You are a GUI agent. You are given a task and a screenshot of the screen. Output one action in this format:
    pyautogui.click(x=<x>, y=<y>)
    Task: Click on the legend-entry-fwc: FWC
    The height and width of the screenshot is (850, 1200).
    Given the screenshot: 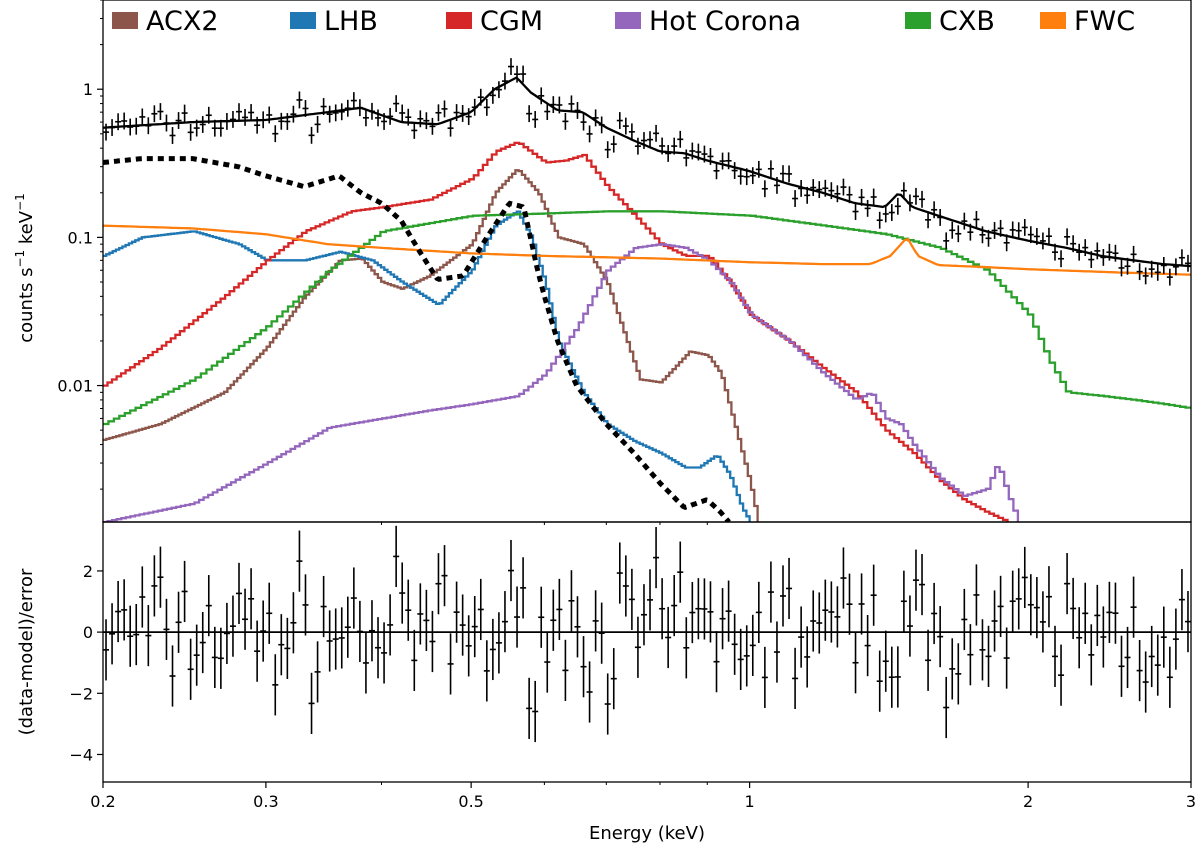 What is the action you would take?
    pyautogui.click(x=1087, y=21)
    